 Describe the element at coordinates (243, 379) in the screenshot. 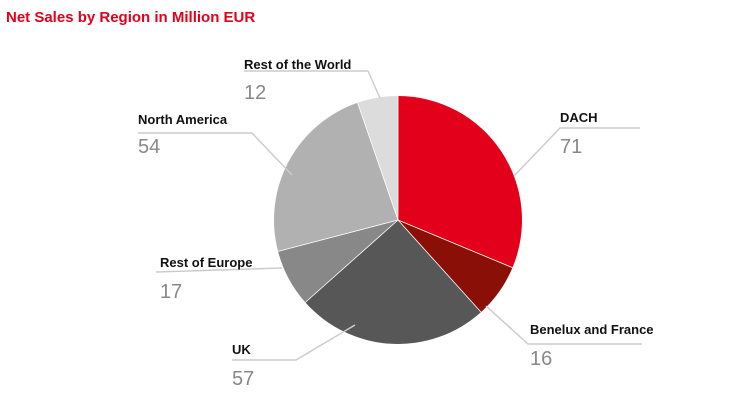

I see `slice-value-uk: 57` at that location.